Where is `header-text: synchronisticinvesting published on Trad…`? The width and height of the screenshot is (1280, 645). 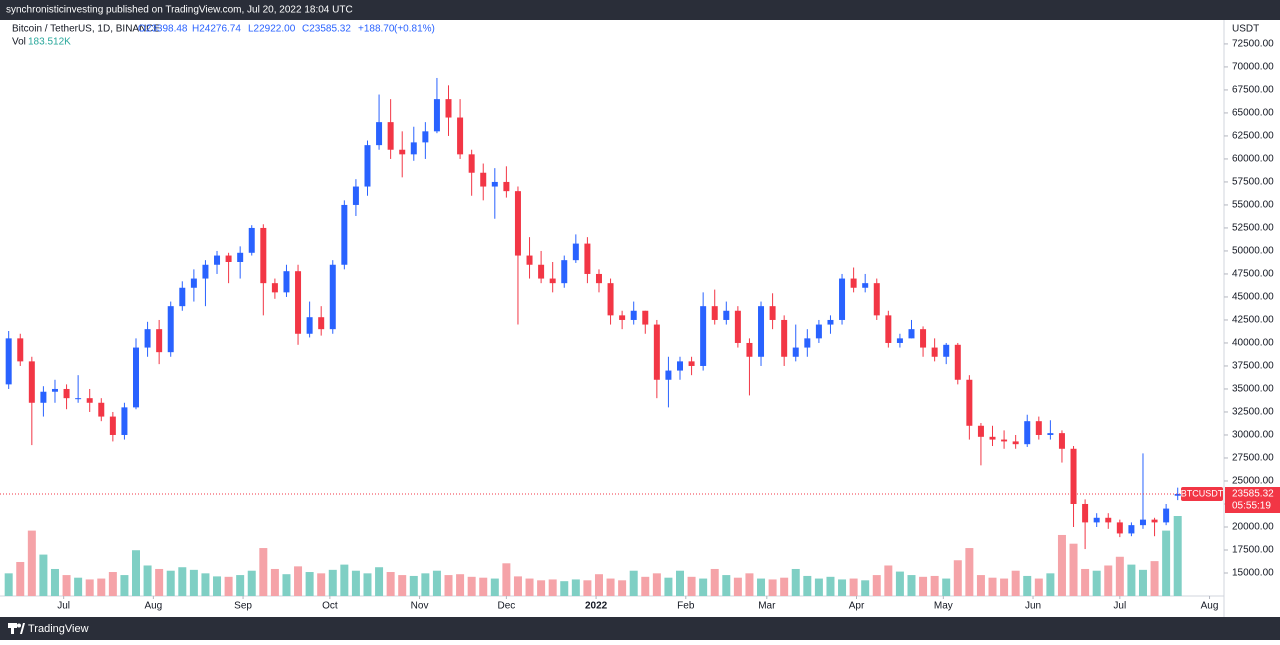 header-text: synchronisticinvesting published on Trad… is located at coordinates (179, 10).